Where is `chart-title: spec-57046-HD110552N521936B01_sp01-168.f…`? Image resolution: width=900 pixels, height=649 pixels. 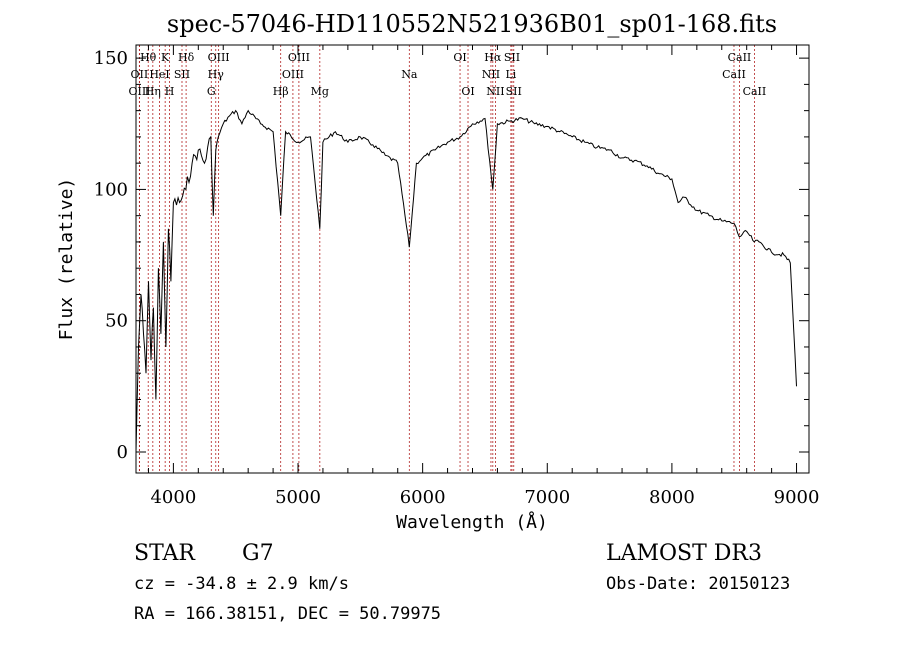
chart-title: spec-57046-HD110552N521936B01_sp01-168.f… is located at coordinates (472, 24).